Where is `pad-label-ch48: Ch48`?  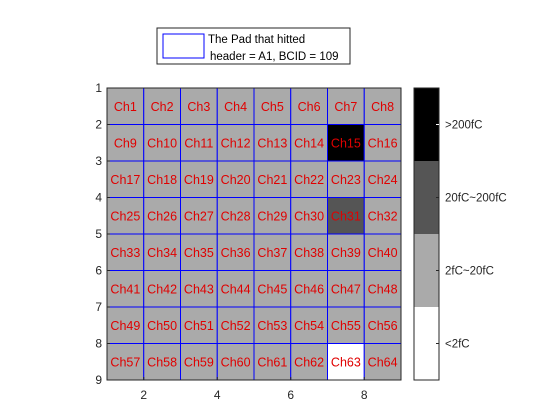 pad-label-ch48: Ch48 is located at coordinates (383, 289).